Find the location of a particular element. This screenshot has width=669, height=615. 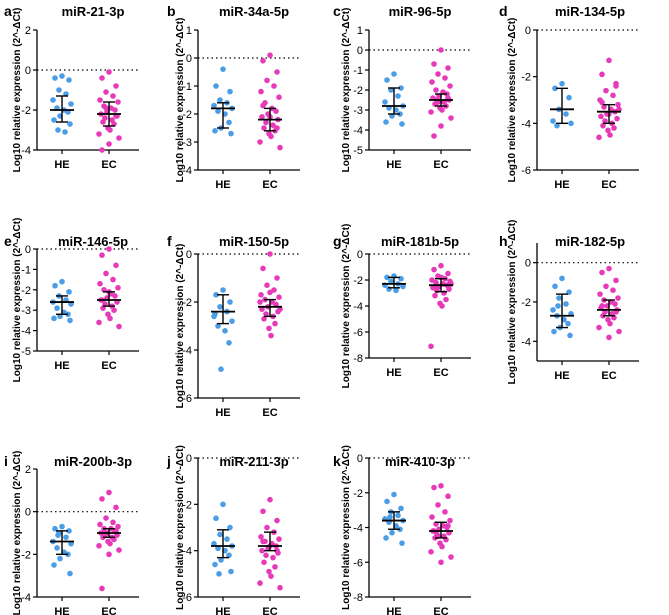

panel-title: miR-211-3p is located at coordinates (253, 461).